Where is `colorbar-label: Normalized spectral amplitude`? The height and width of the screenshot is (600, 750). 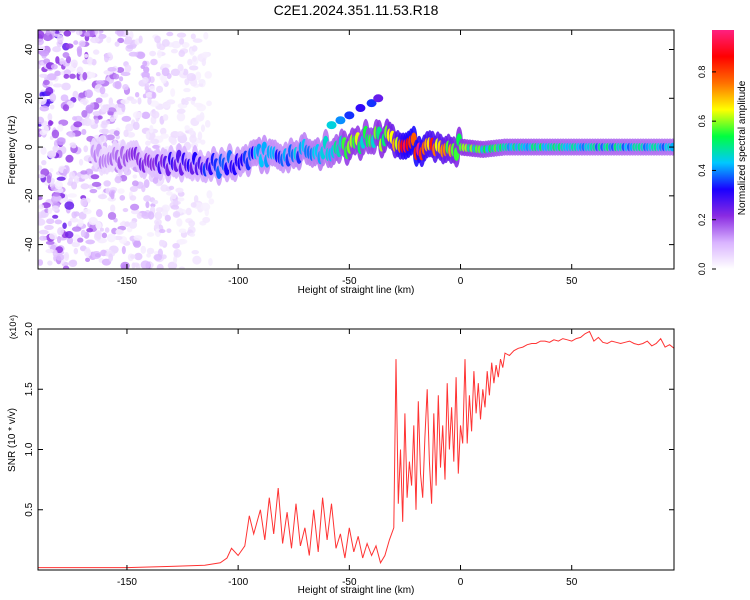
colorbar-label: Normalized spectral amplitude is located at coordinates (742, 147).